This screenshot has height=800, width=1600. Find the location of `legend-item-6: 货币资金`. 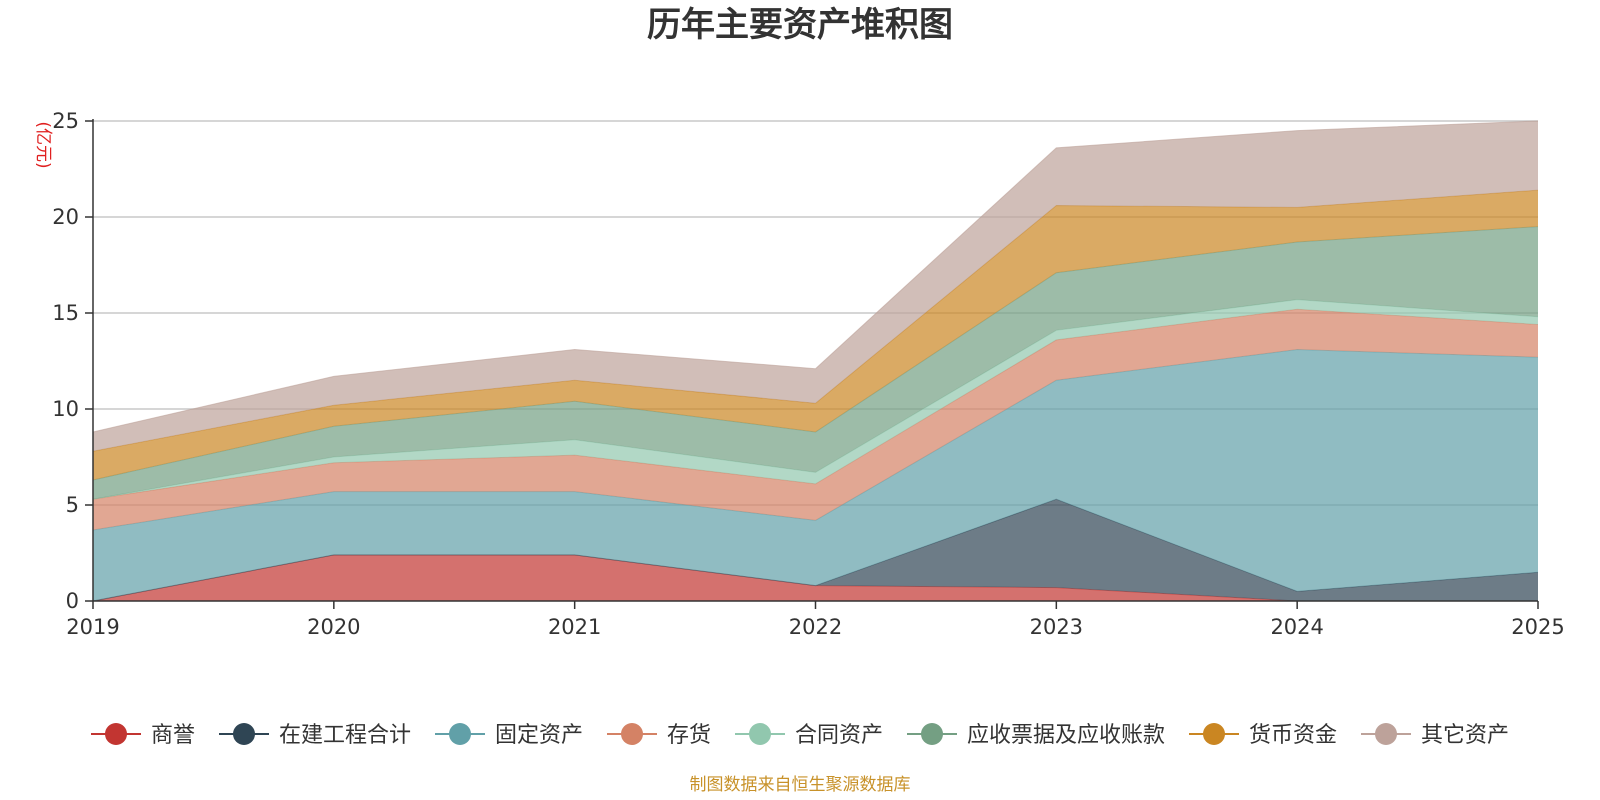

legend-item-6: 货币资金 is located at coordinates (1263, 735).